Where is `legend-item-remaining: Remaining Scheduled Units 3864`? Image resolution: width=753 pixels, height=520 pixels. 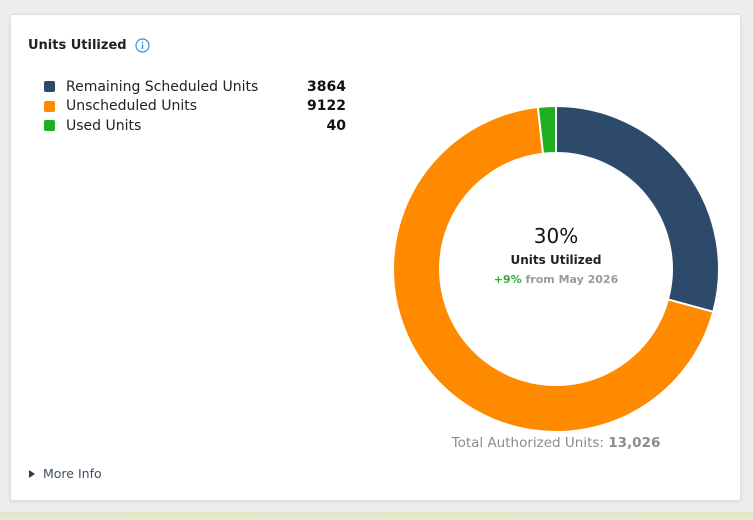
legend-item-remaining: Remaining Scheduled Units 3864 is located at coordinates (195, 87).